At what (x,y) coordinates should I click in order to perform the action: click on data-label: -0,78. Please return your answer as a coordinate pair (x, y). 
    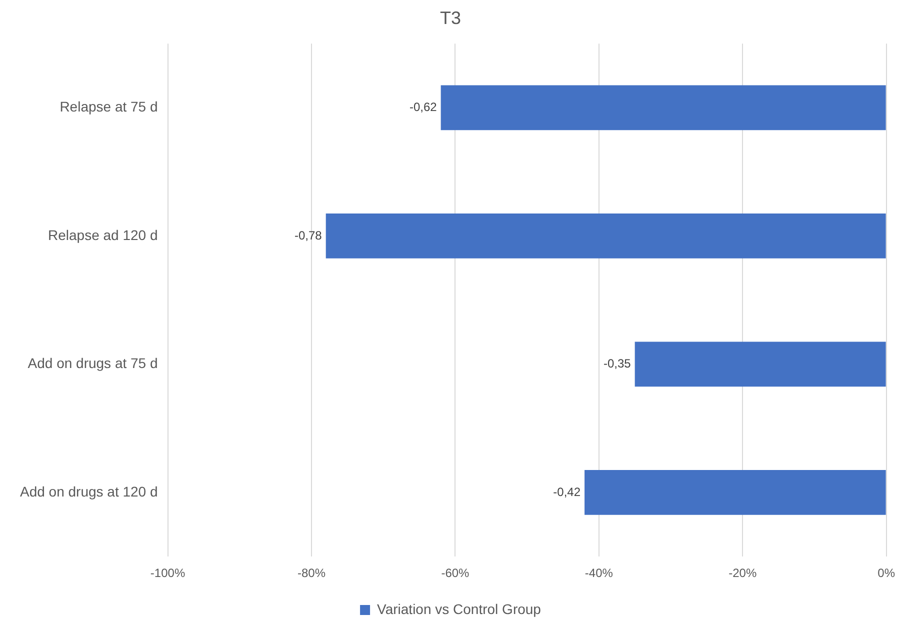
    Looking at the image, I should click on (308, 235).